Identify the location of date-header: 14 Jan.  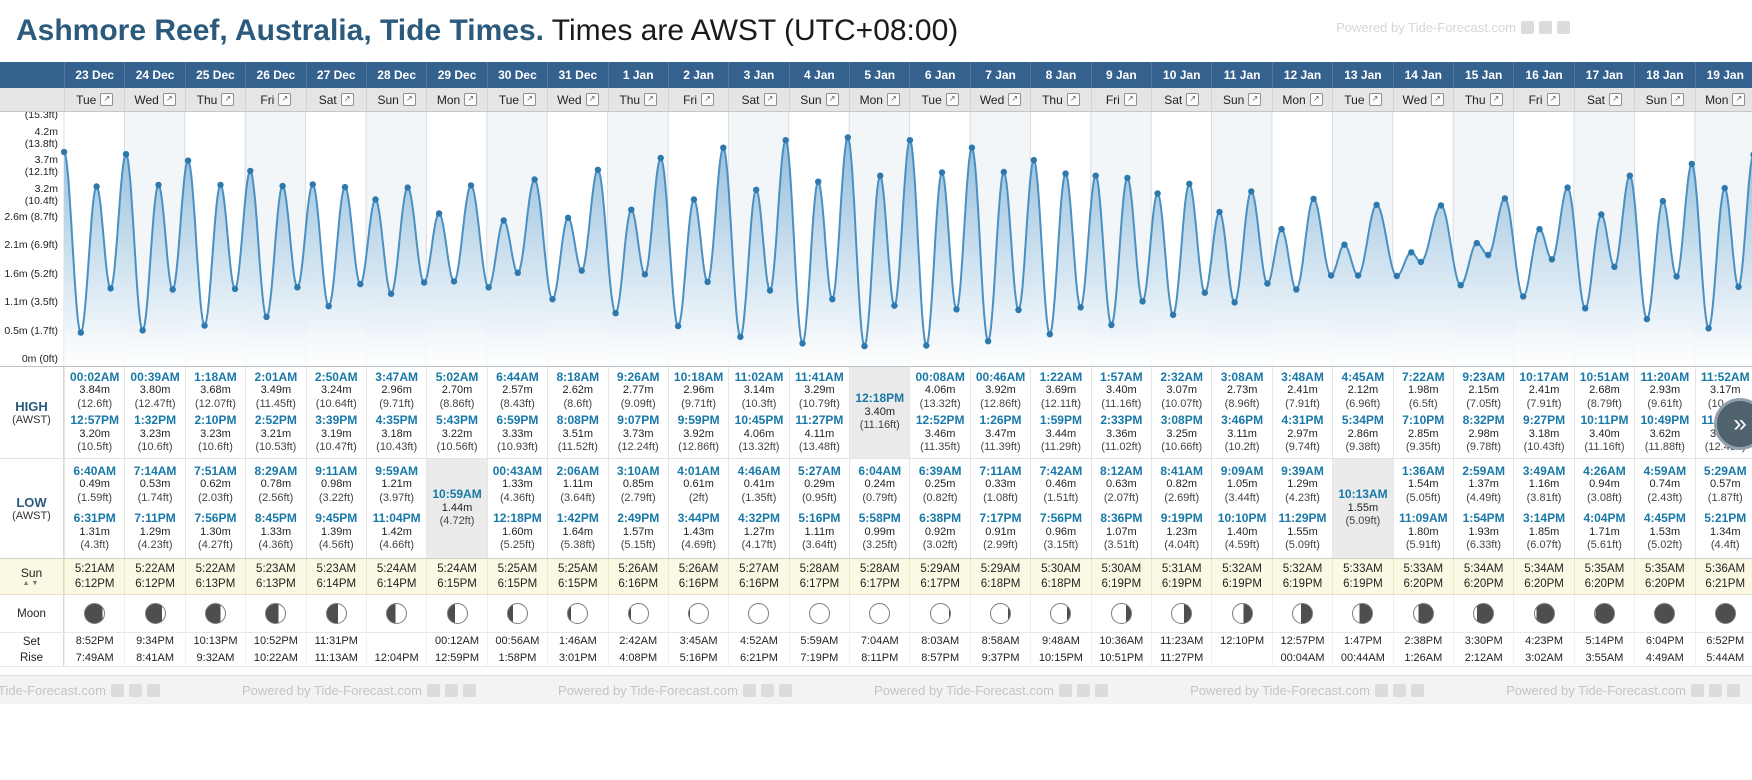
(1422, 75).